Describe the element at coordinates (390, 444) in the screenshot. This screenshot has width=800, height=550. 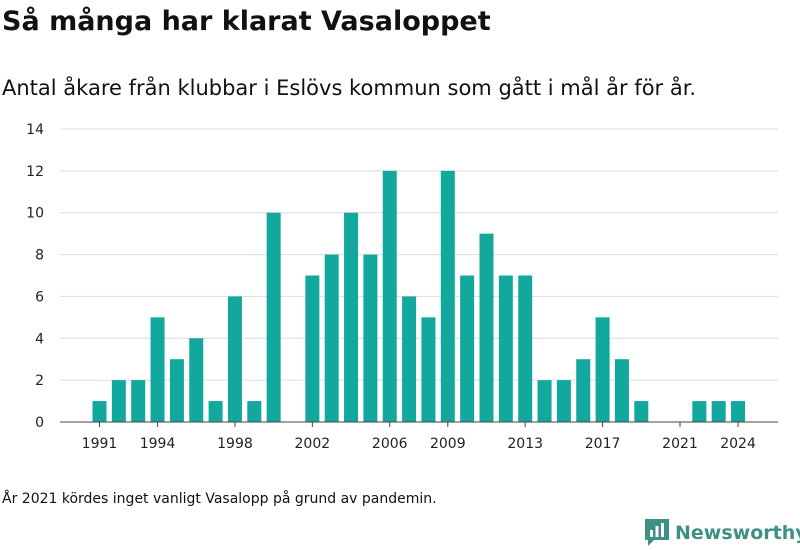
I see `x-tick-label: 2006` at that location.